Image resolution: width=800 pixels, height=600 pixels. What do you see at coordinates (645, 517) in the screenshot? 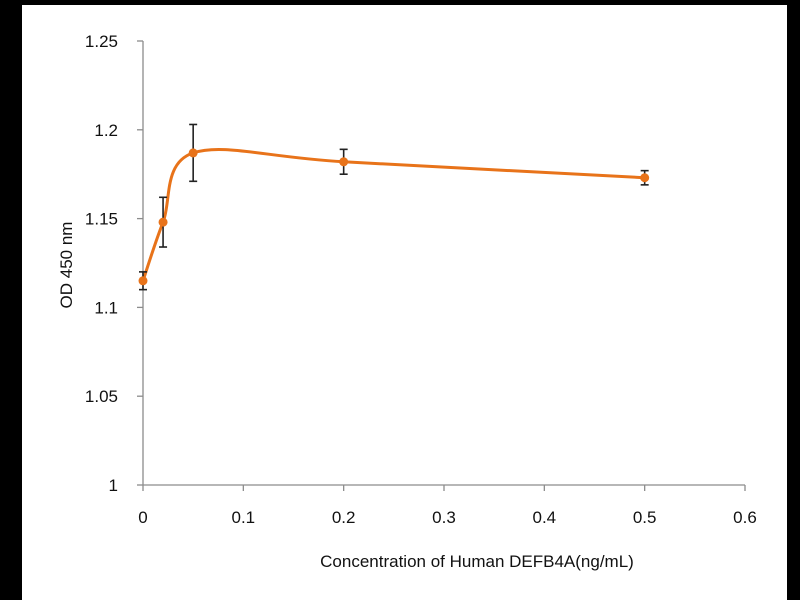
I see `x-tick-label: 0.5` at bounding box center [645, 517].